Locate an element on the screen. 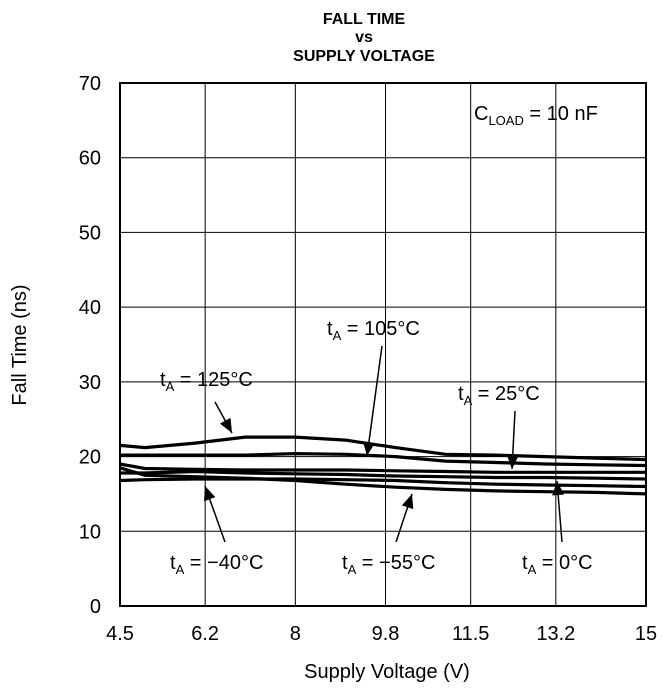 This screenshot has height=690, width=672. series-label: tA = −55°C is located at coordinates (388, 564).